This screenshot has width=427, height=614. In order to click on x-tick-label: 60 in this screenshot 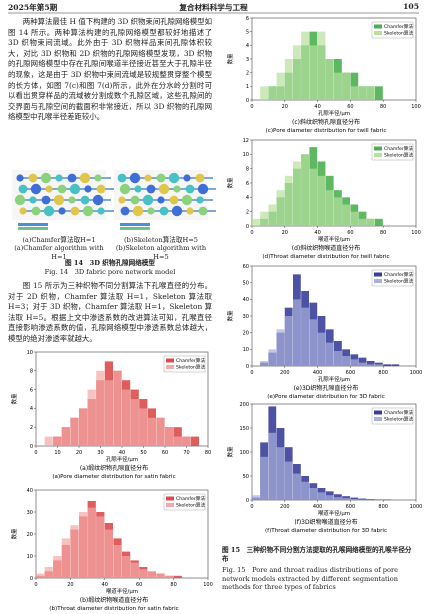, I will do `click(350, 107)`.